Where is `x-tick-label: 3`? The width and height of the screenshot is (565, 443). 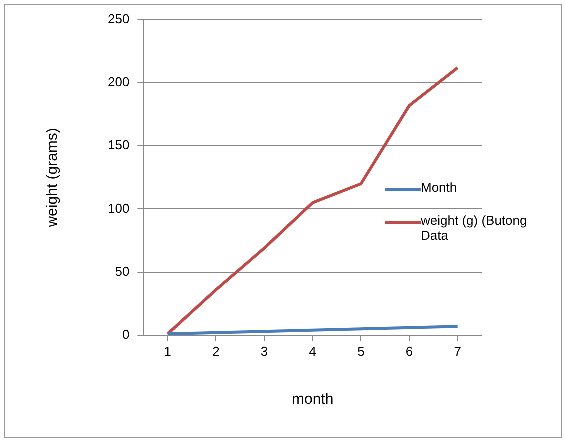 x-tick-label: 3 is located at coordinates (264, 351).